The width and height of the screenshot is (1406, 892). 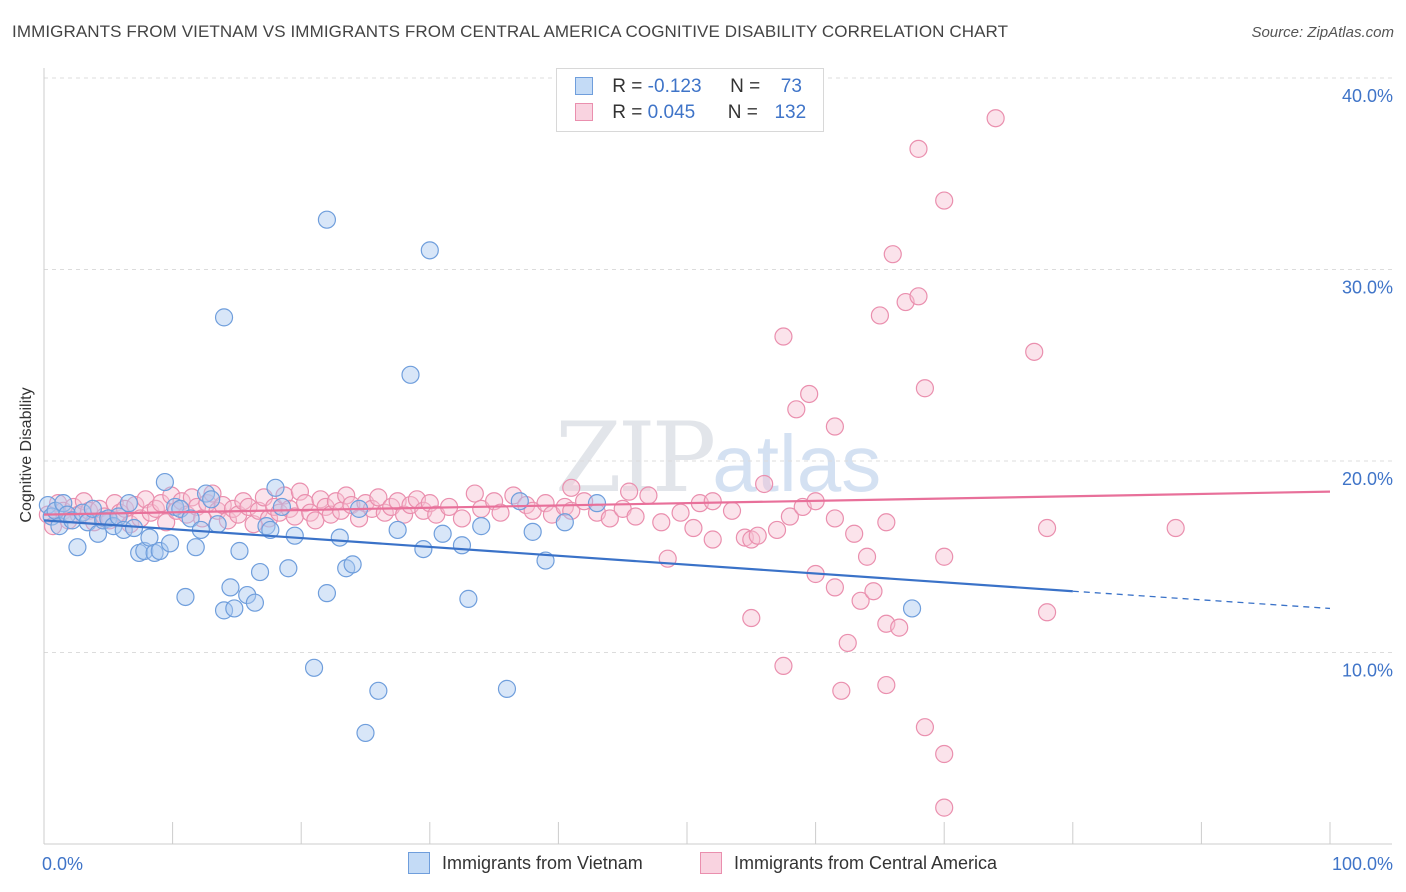 What do you see at coordinates (635, 458) in the screenshot?
I see `watermark-zip: ZIP` at bounding box center [635, 458].